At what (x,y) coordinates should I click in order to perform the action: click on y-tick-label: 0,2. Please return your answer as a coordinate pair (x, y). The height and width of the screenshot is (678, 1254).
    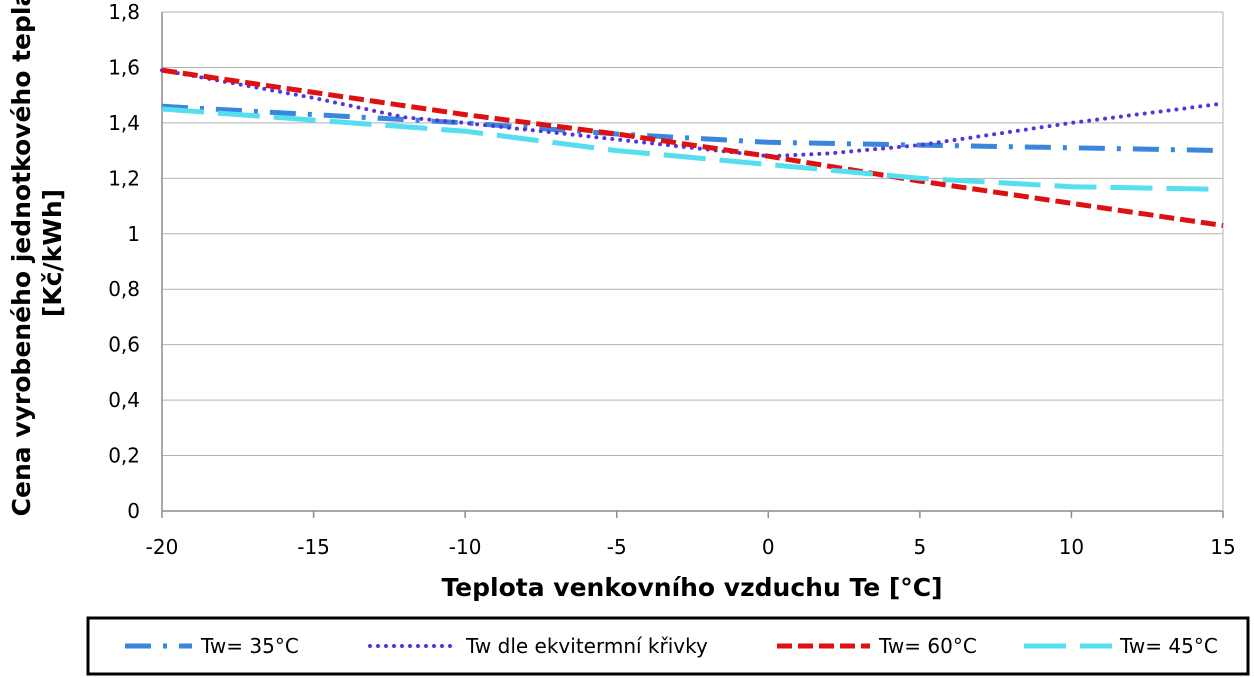
    Looking at the image, I should click on (124, 456).